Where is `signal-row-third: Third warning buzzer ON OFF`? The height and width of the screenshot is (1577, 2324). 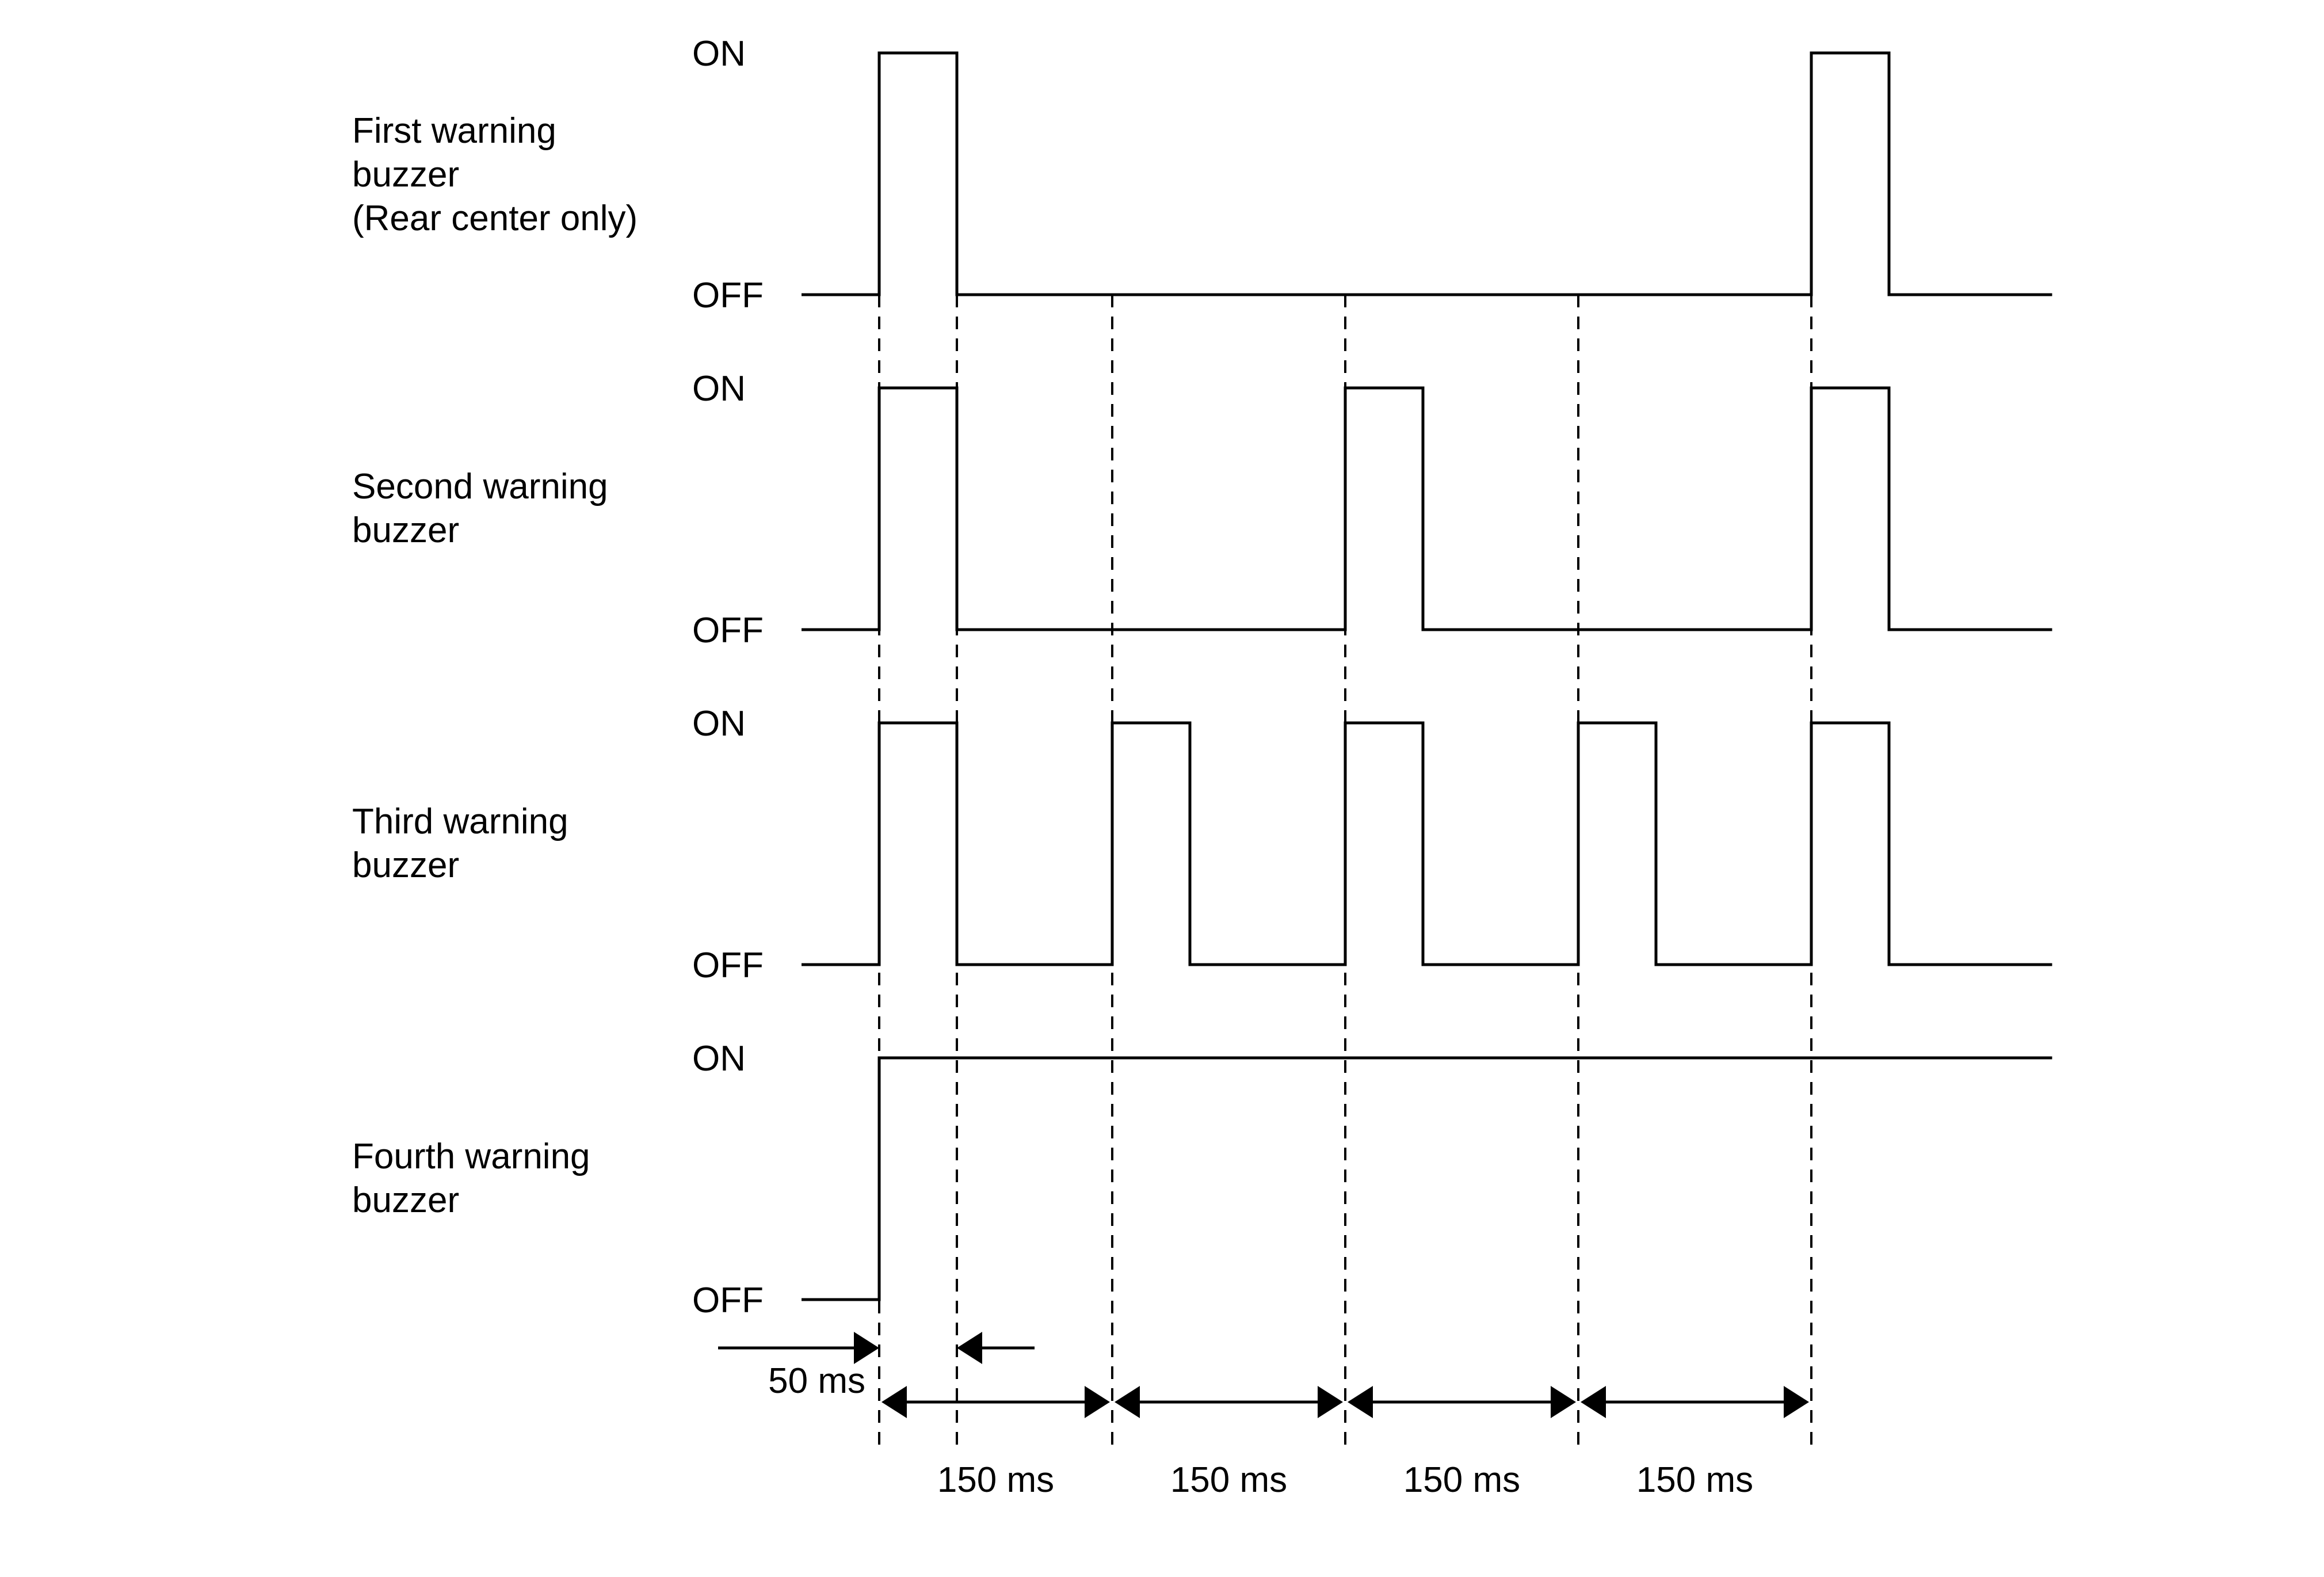 signal-row-third: Third warning buzzer ON OFF is located at coordinates (1202, 844).